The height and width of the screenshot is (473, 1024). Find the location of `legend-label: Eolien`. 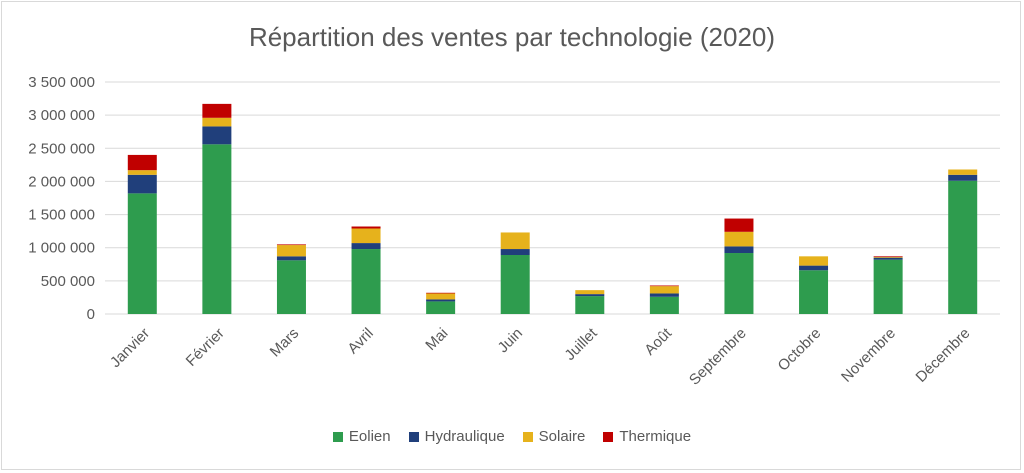

legend-label: Eolien is located at coordinates (369, 436).